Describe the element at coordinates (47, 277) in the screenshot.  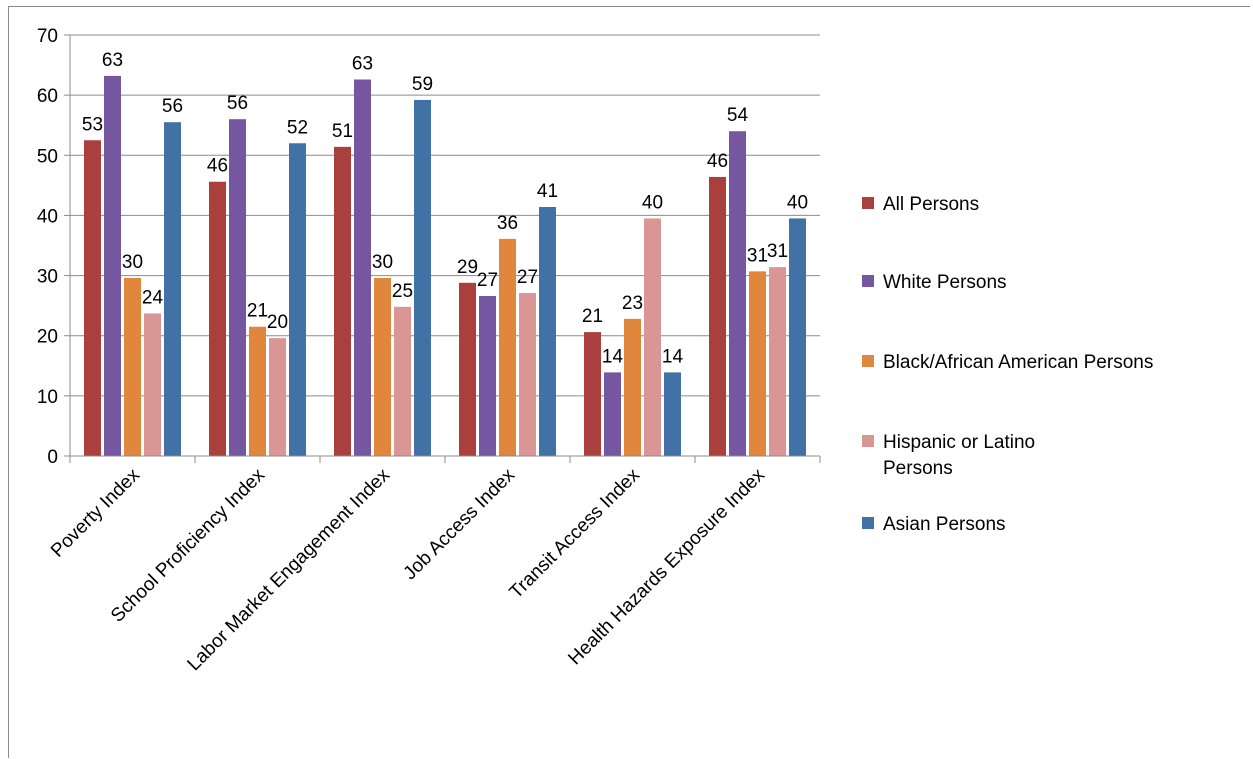
I see `y-tick-label: 30` at that location.